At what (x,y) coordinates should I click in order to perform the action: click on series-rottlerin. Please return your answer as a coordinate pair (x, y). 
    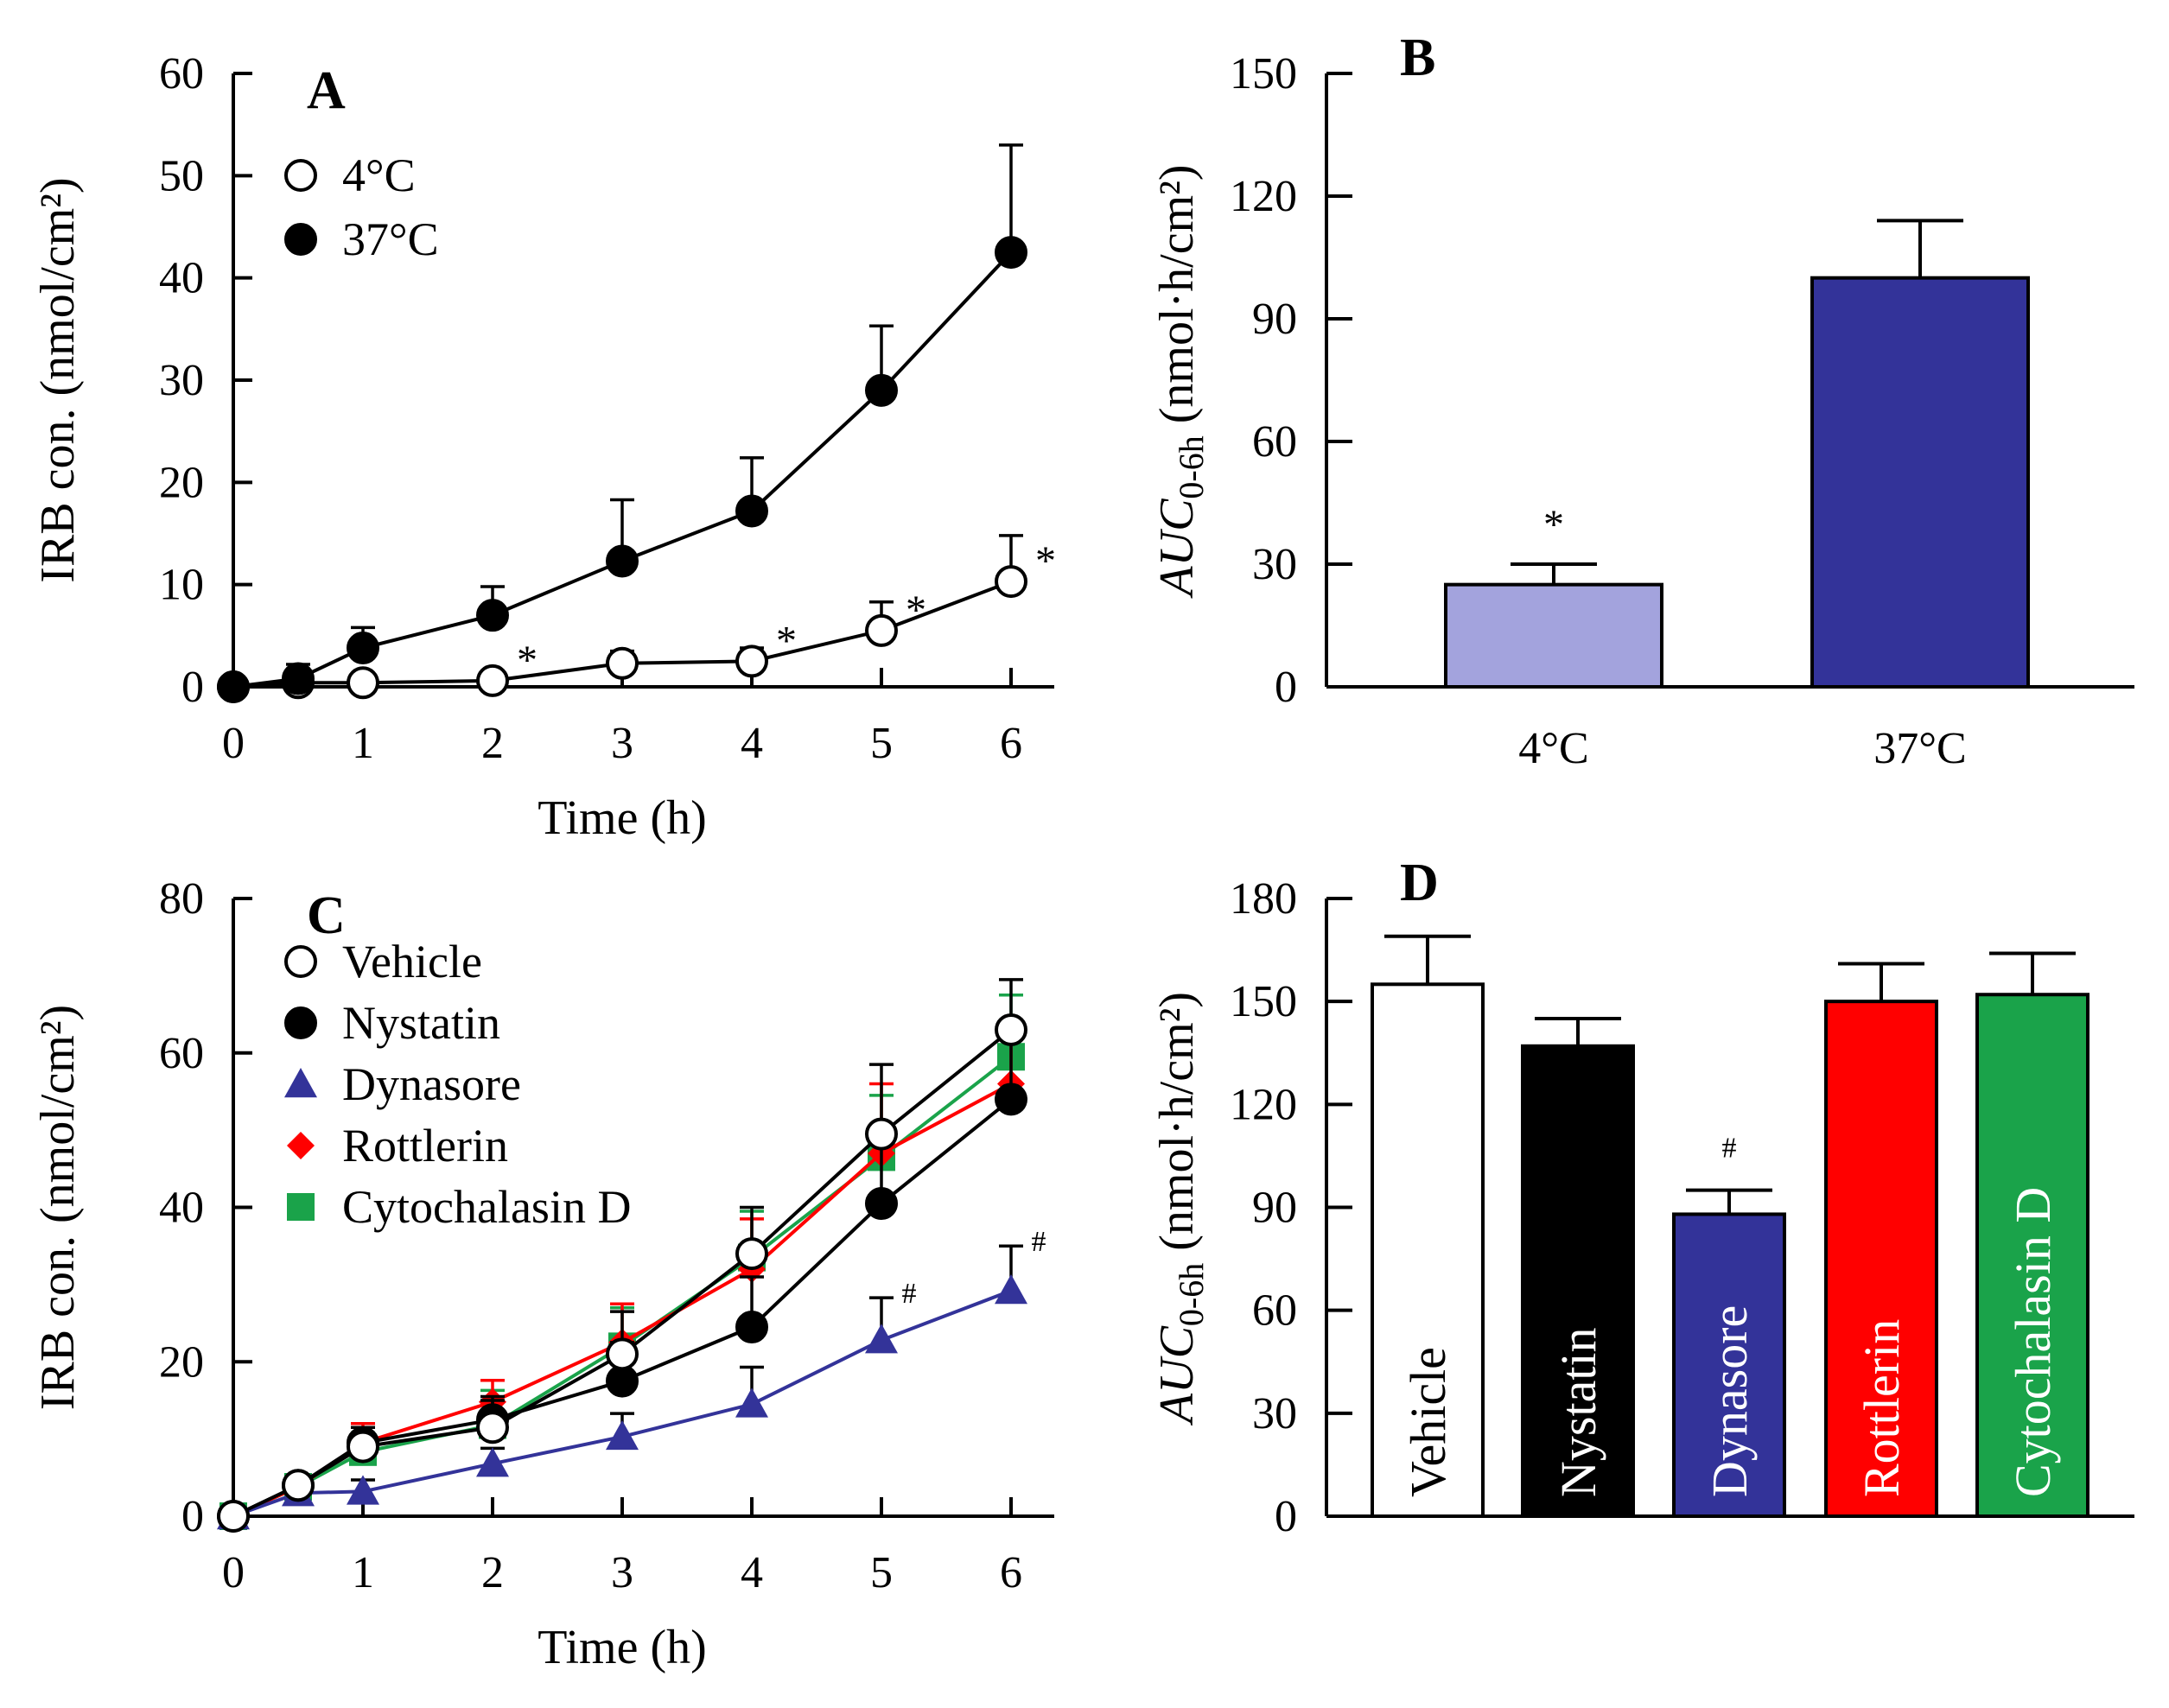
    Looking at the image, I should click on (622, 1275).